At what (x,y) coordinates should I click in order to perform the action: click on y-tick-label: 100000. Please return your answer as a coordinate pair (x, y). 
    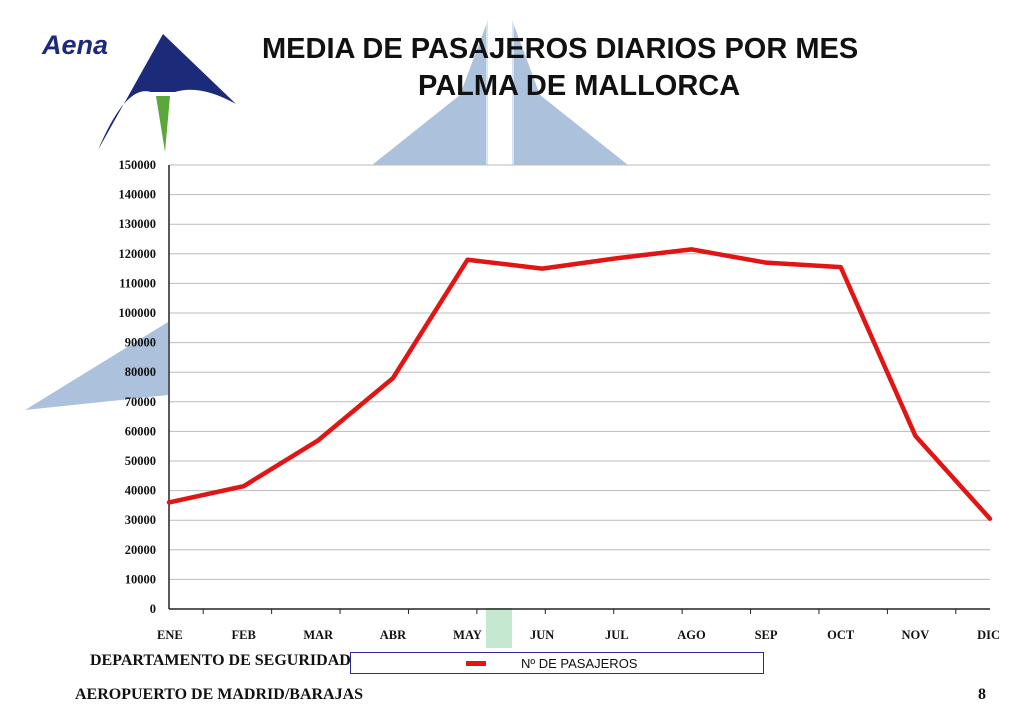
    Looking at the image, I should click on (138, 313).